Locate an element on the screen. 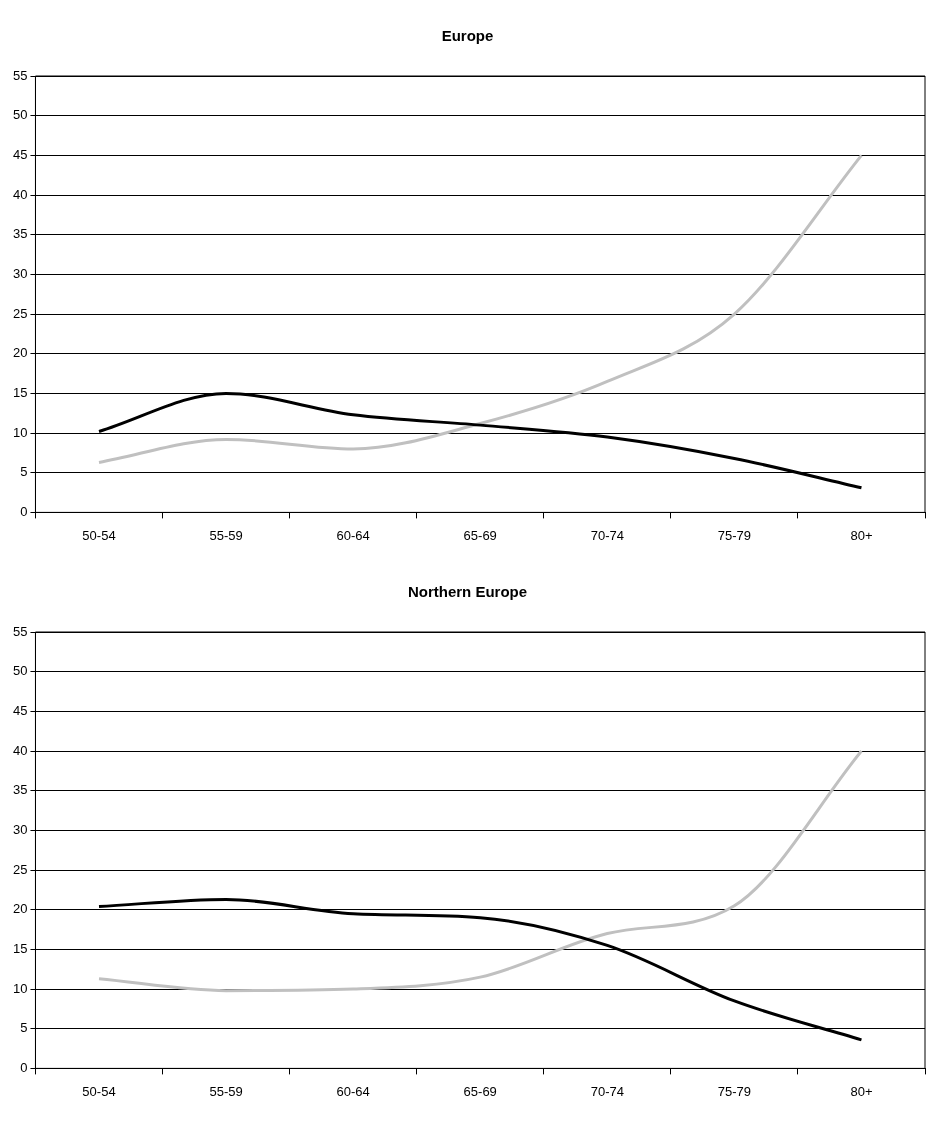 Image resolution: width=945 pixels, height=1130 pixels. chart-title: Northern Europe is located at coordinates (467, 592).